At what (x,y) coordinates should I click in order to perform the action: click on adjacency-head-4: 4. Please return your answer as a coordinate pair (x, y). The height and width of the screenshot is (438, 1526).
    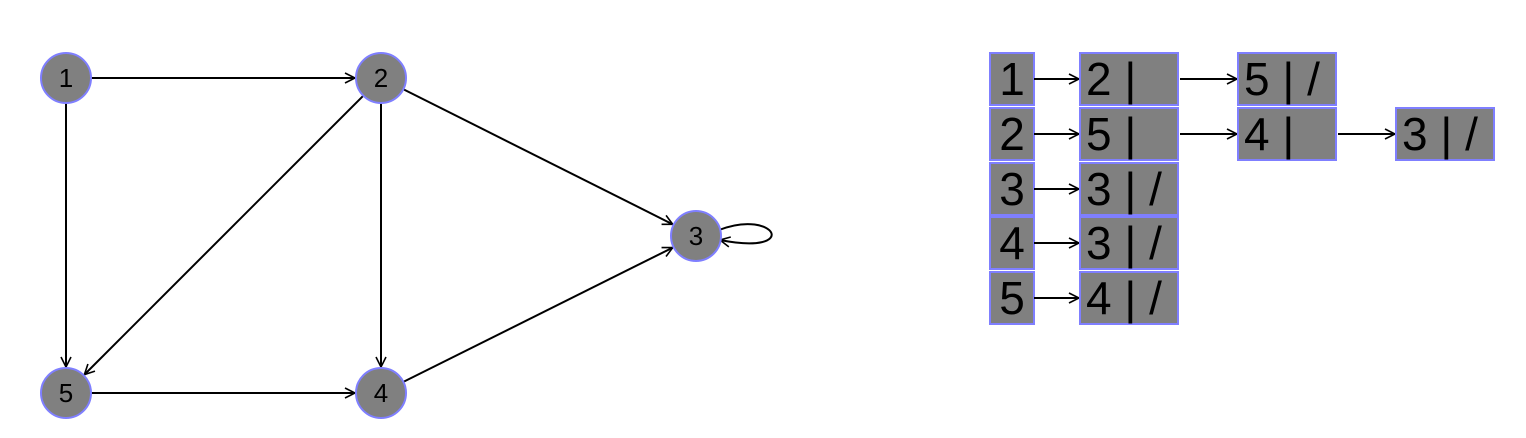
    Looking at the image, I should click on (1012, 243).